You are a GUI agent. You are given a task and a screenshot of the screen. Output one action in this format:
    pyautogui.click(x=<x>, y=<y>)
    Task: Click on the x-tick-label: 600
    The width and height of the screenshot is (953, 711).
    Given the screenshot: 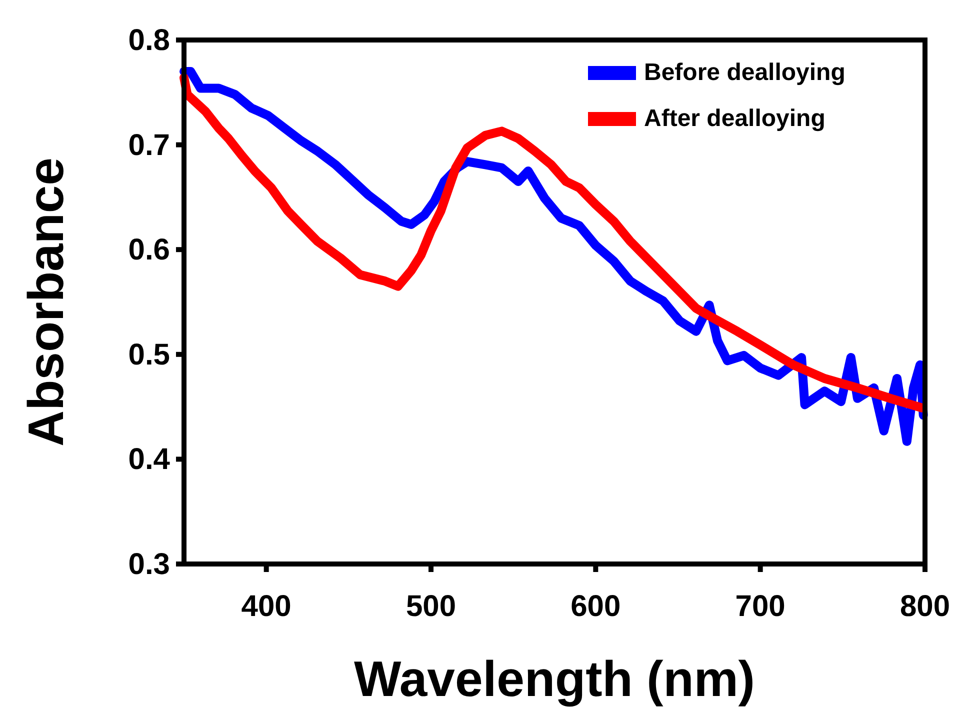 What is the action you would take?
    pyautogui.click(x=595, y=606)
    